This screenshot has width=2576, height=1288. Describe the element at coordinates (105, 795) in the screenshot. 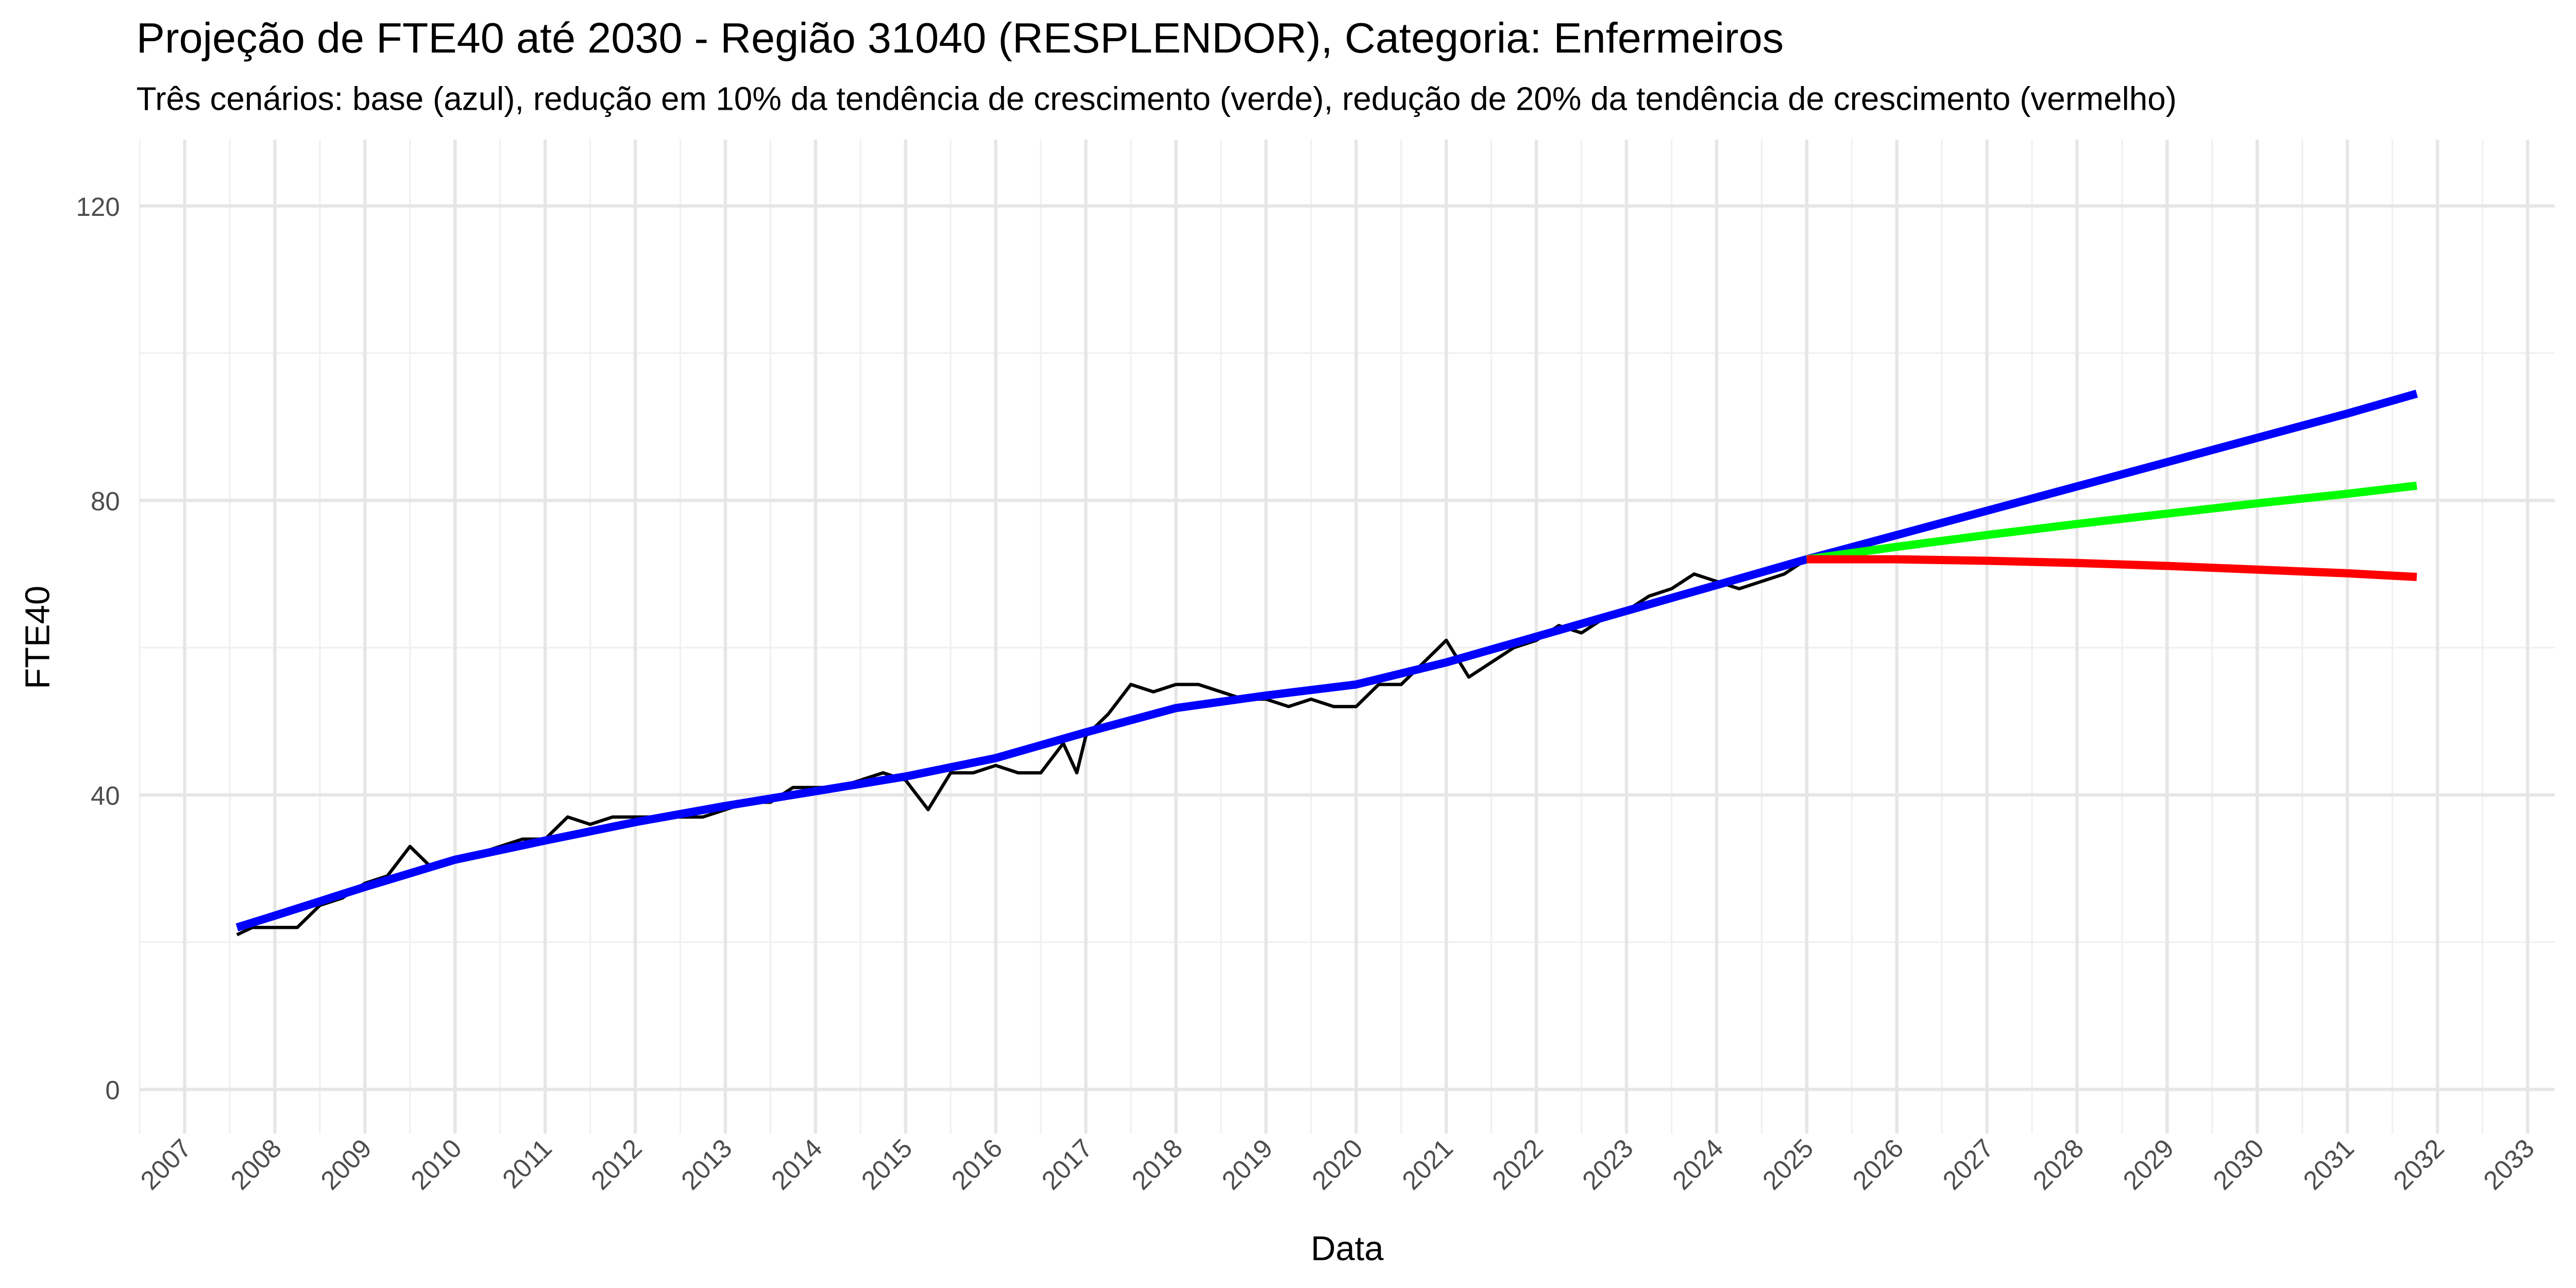

I see `y-tick-label: 40` at that location.